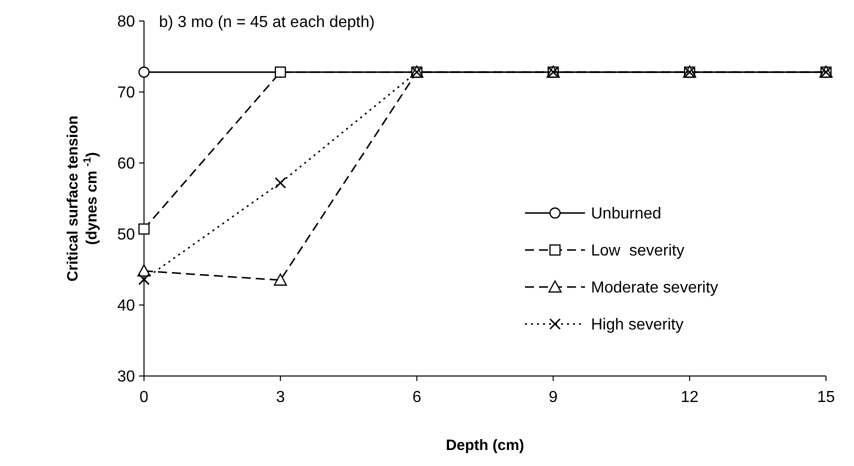 The height and width of the screenshot is (466, 854). I want to click on legend-label: High severity, so click(637, 325).